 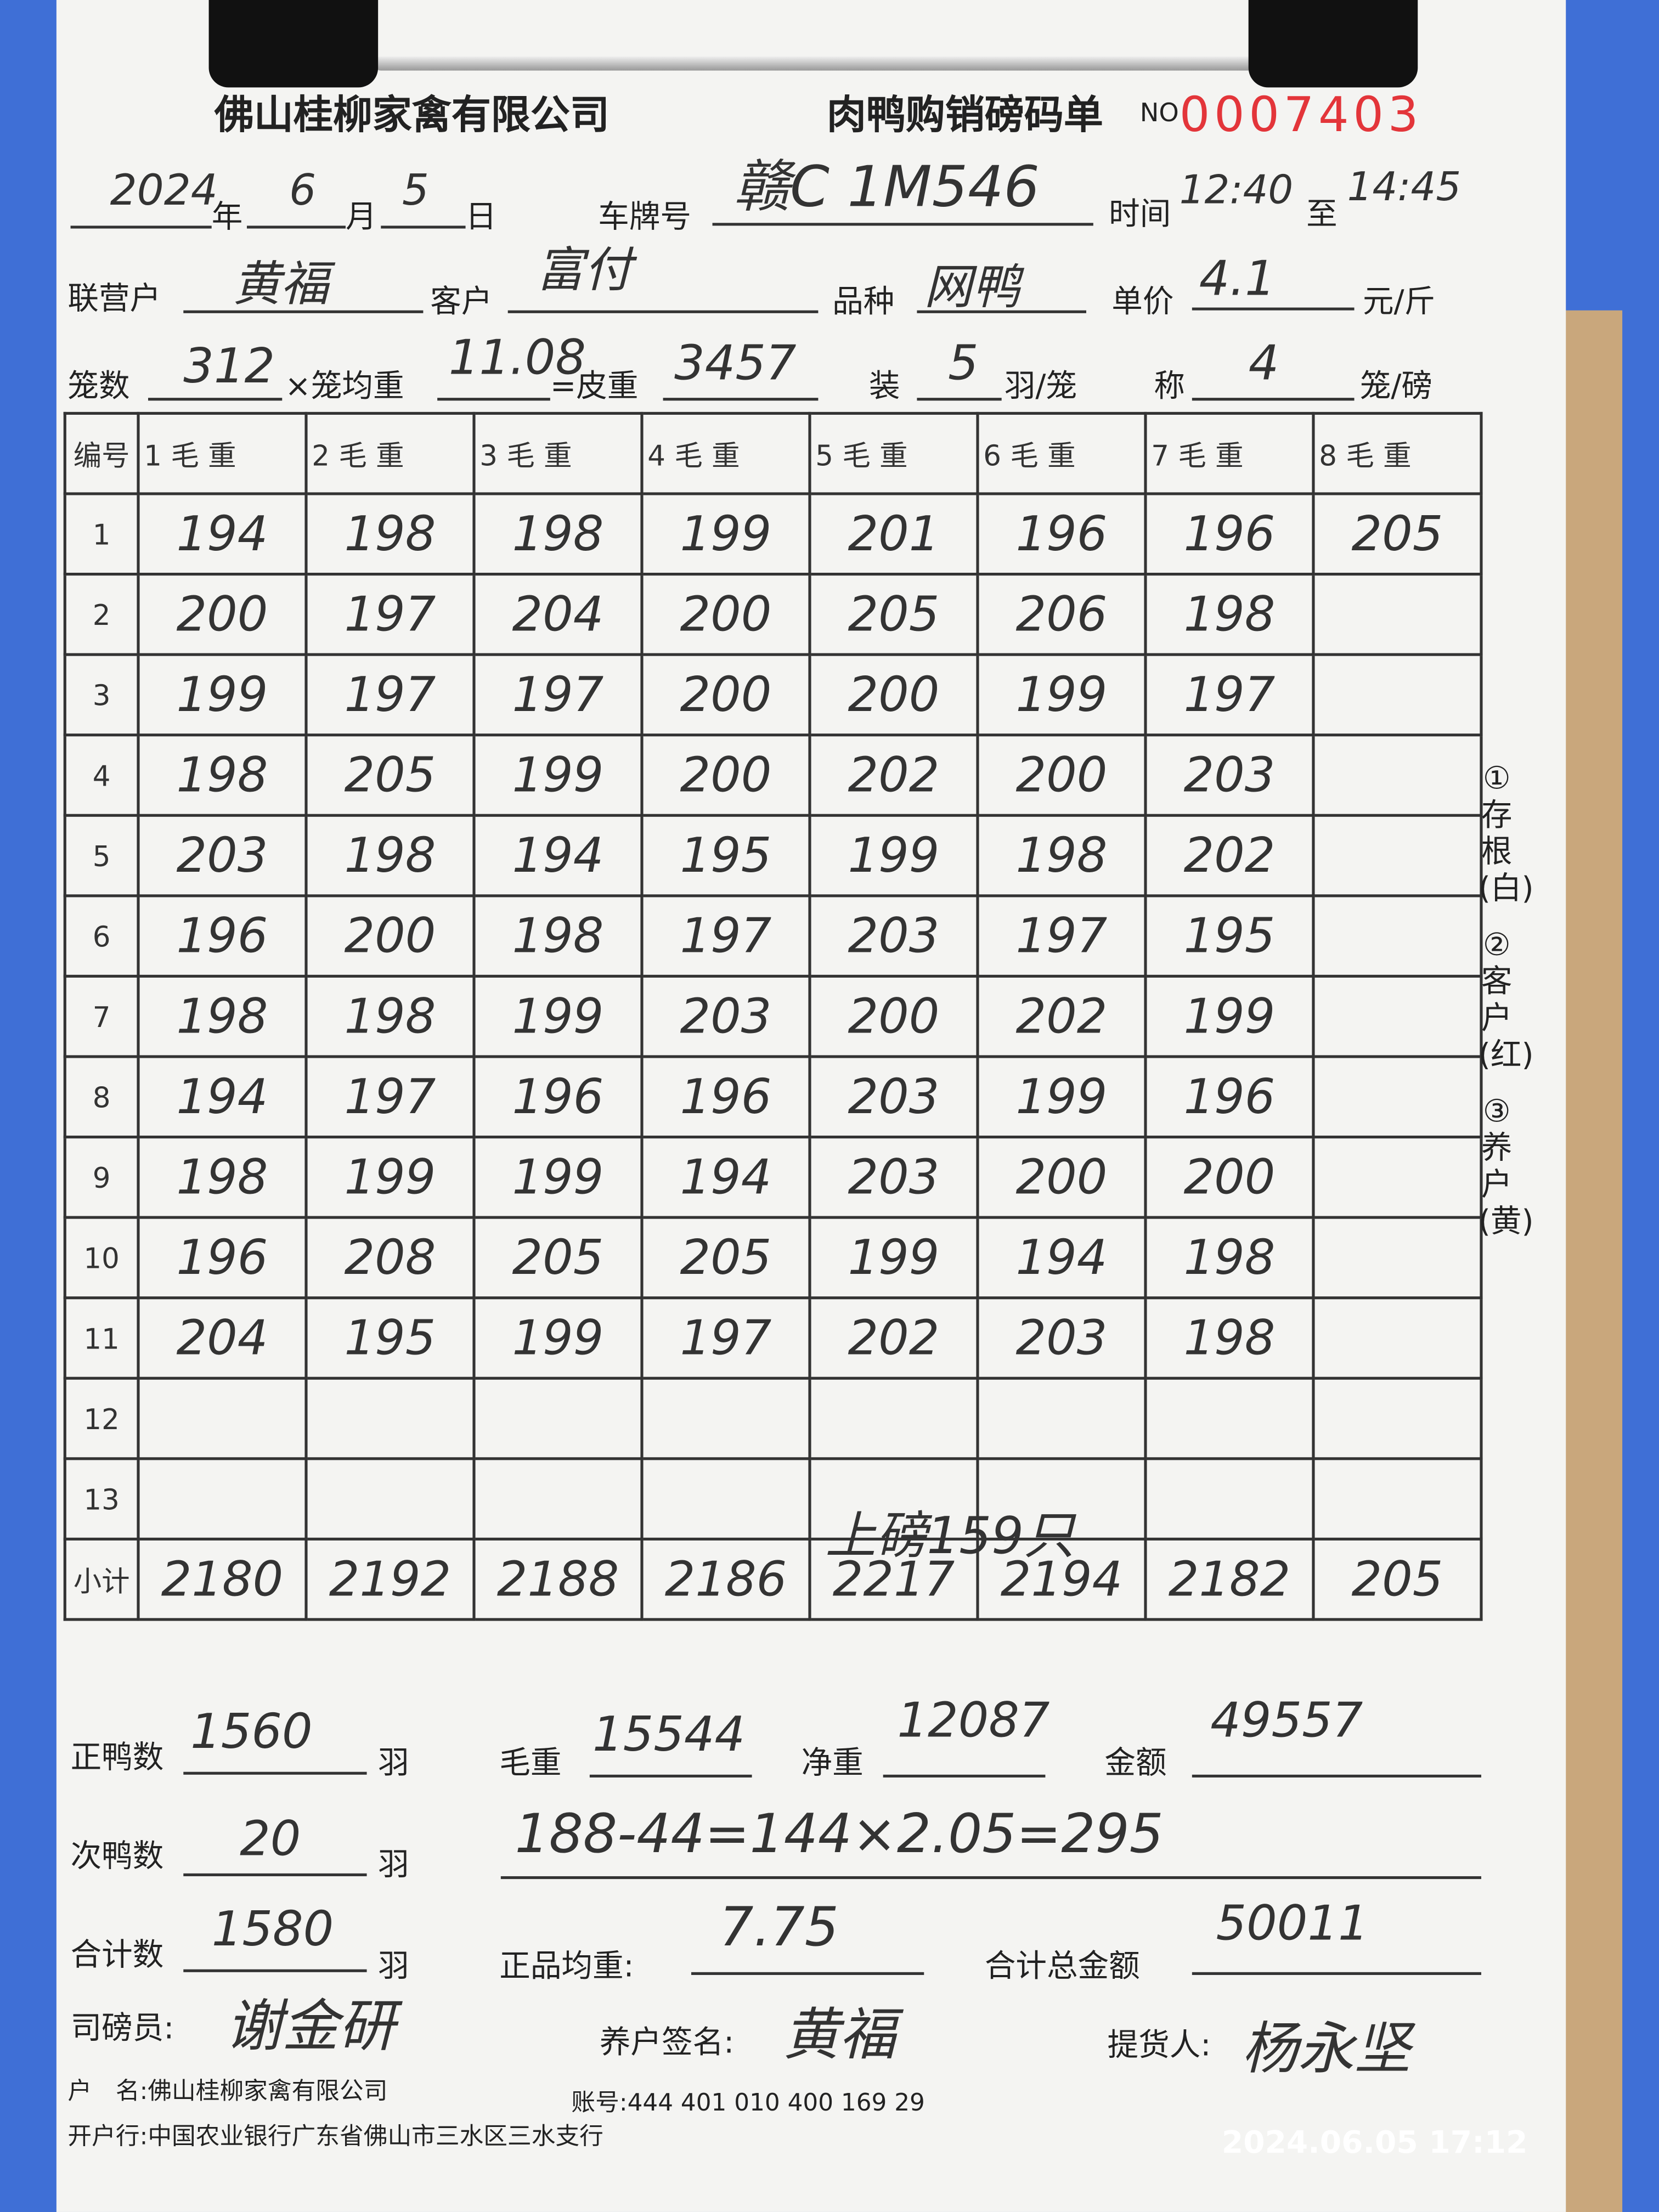 I want to click on bank-name-label: 户 名:, so click(x=108, y=2092).